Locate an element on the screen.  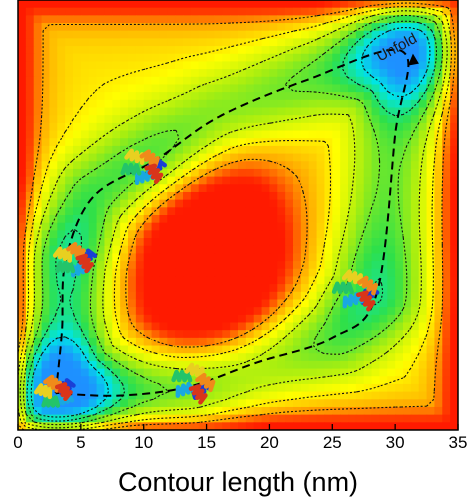
protein-structure is located at coordinates (193, 383).